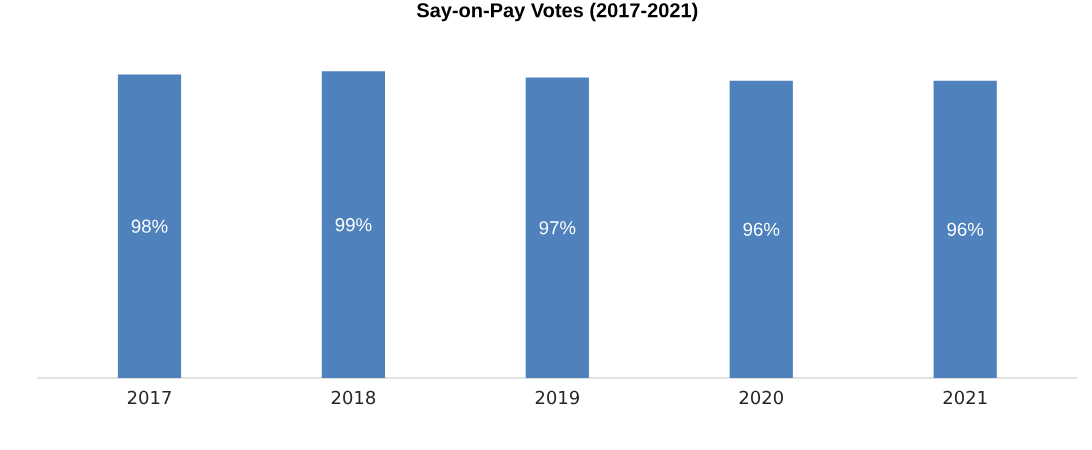 This screenshot has height=450, width=1092. What do you see at coordinates (557, 12) in the screenshot?
I see `chart-title: Say-on-Pay Votes (2017-2021)` at bounding box center [557, 12].